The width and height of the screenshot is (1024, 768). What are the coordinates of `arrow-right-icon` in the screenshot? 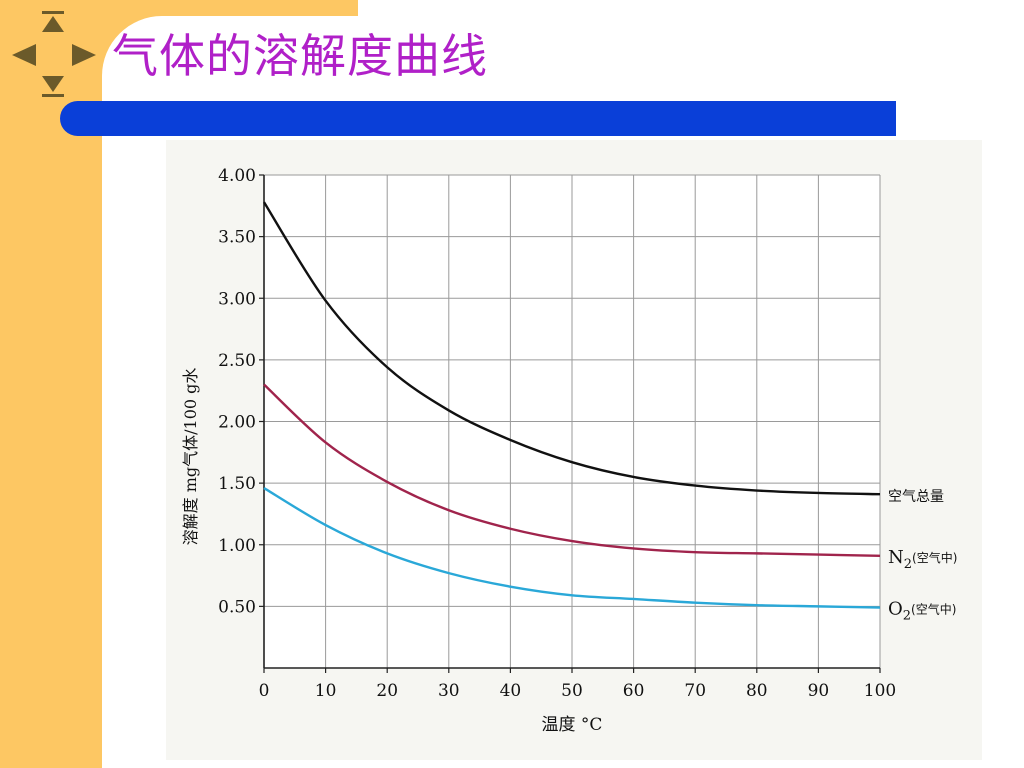 It's located at (84, 55).